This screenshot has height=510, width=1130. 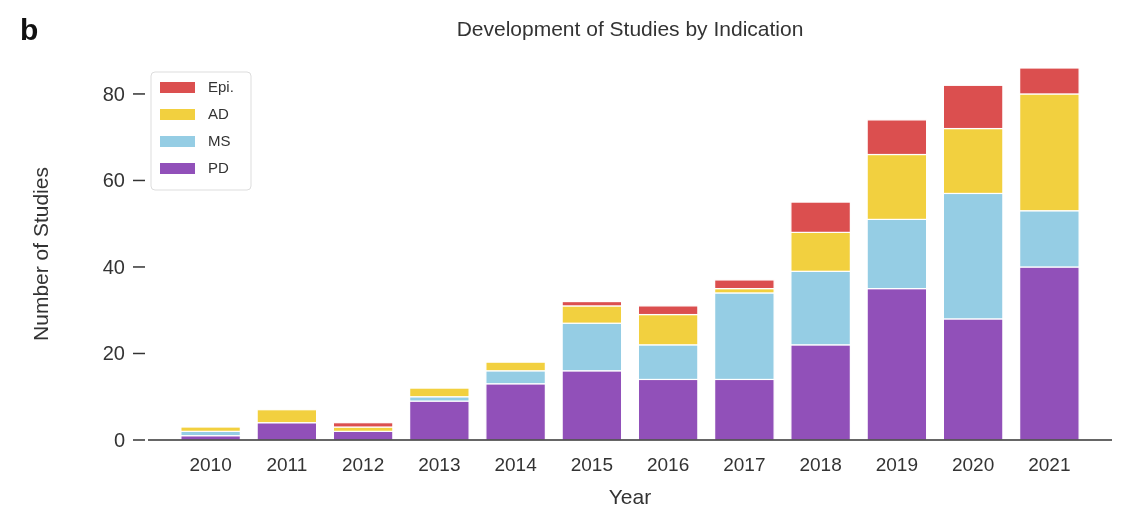 What do you see at coordinates (113, 353) in the screenshot?
I see `y-tick-label: 20` at bounding box center [113, 353].